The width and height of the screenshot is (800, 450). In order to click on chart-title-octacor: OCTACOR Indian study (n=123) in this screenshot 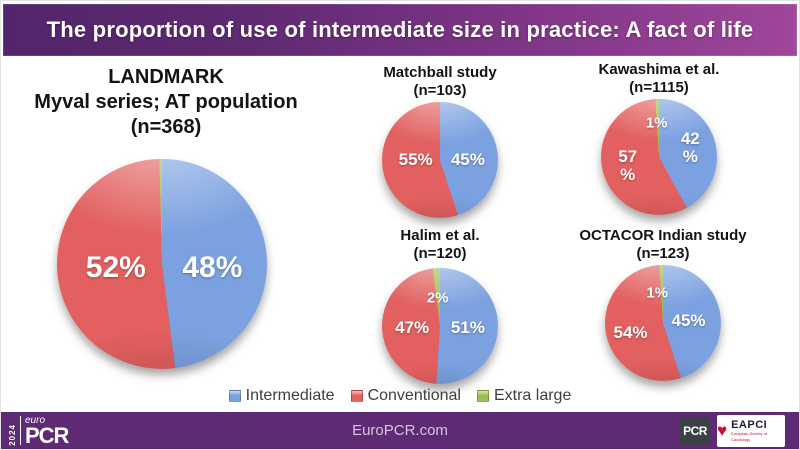, I will do `click(663, 245)`.